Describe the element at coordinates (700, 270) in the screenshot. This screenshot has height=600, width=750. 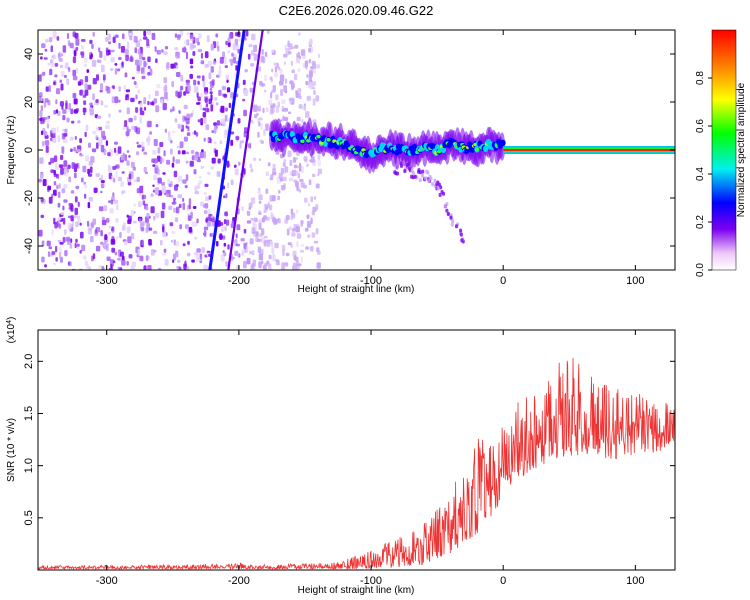
I see `colorbar-tick-label: 0.0` at that location.